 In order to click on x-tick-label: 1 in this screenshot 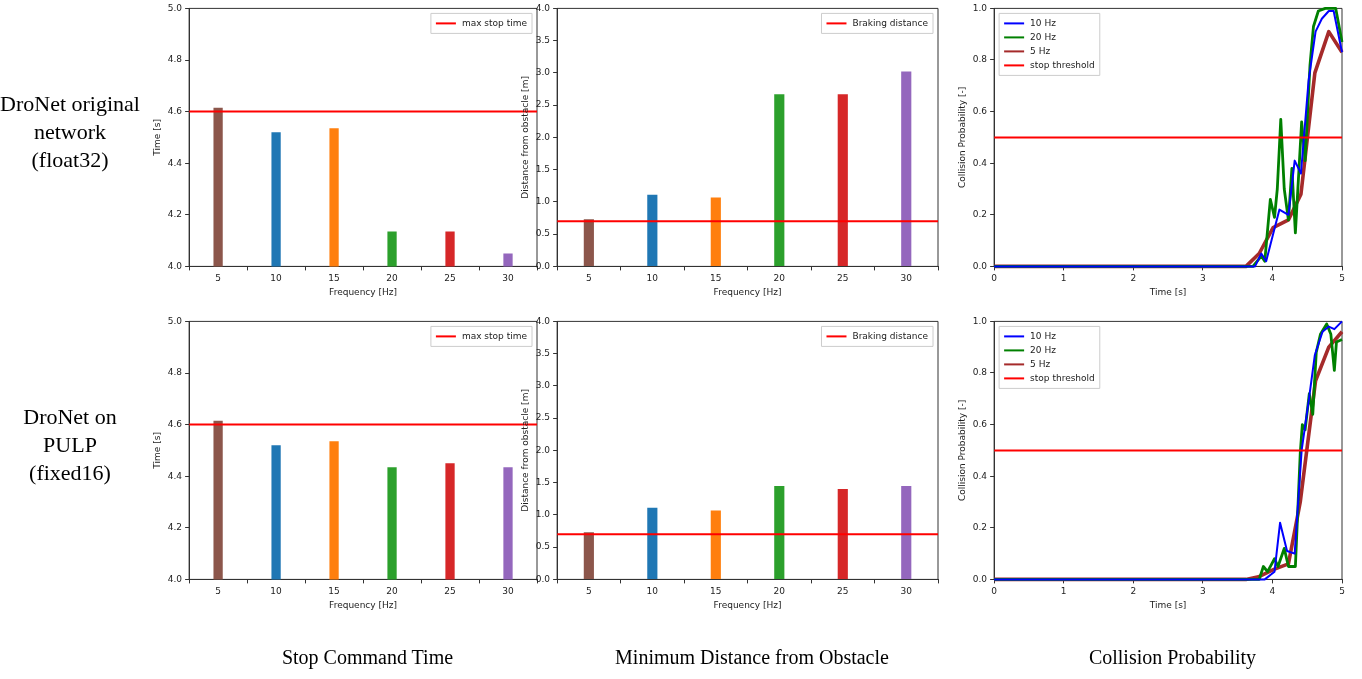, I will do `click(1063, 278)`.